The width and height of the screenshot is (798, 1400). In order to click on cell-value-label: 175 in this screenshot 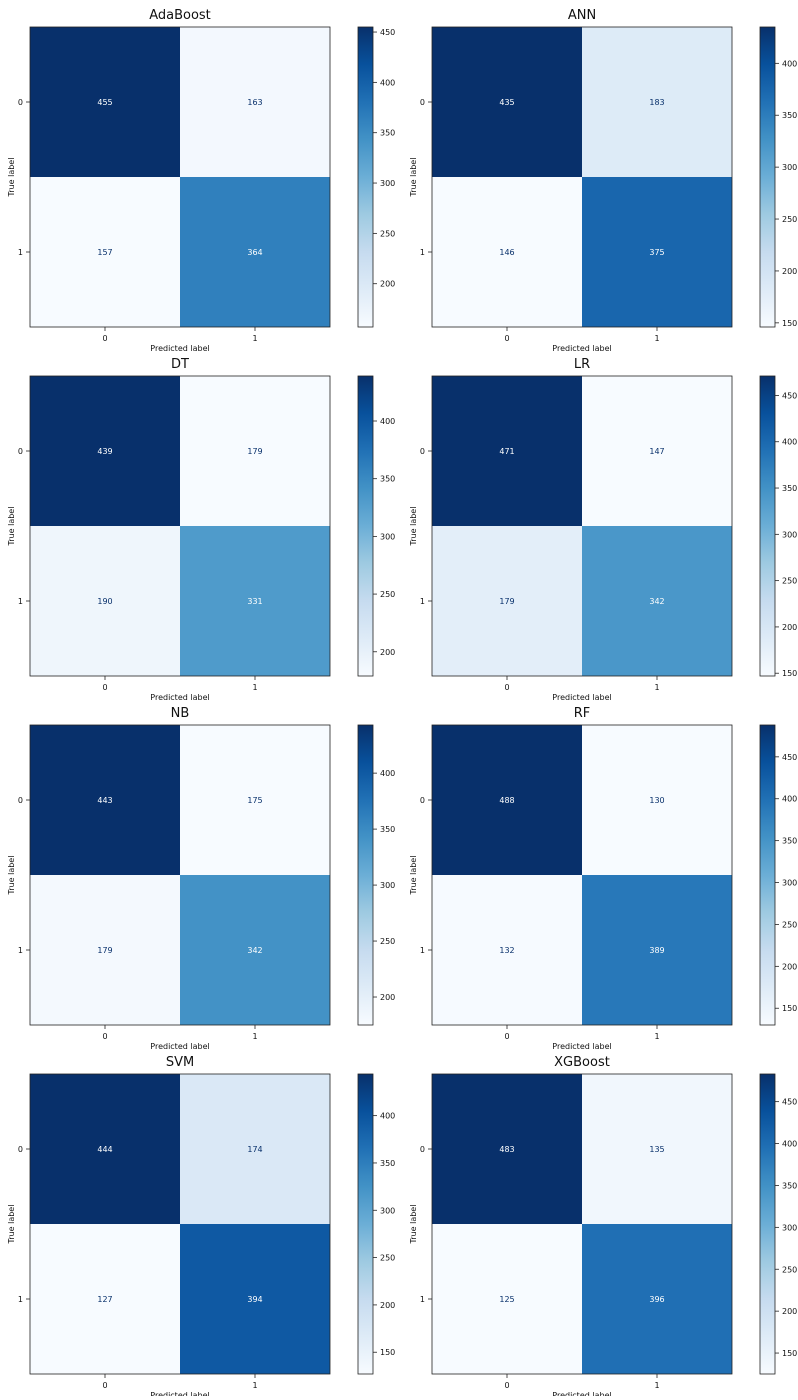, I will do `click(254, 800)`.